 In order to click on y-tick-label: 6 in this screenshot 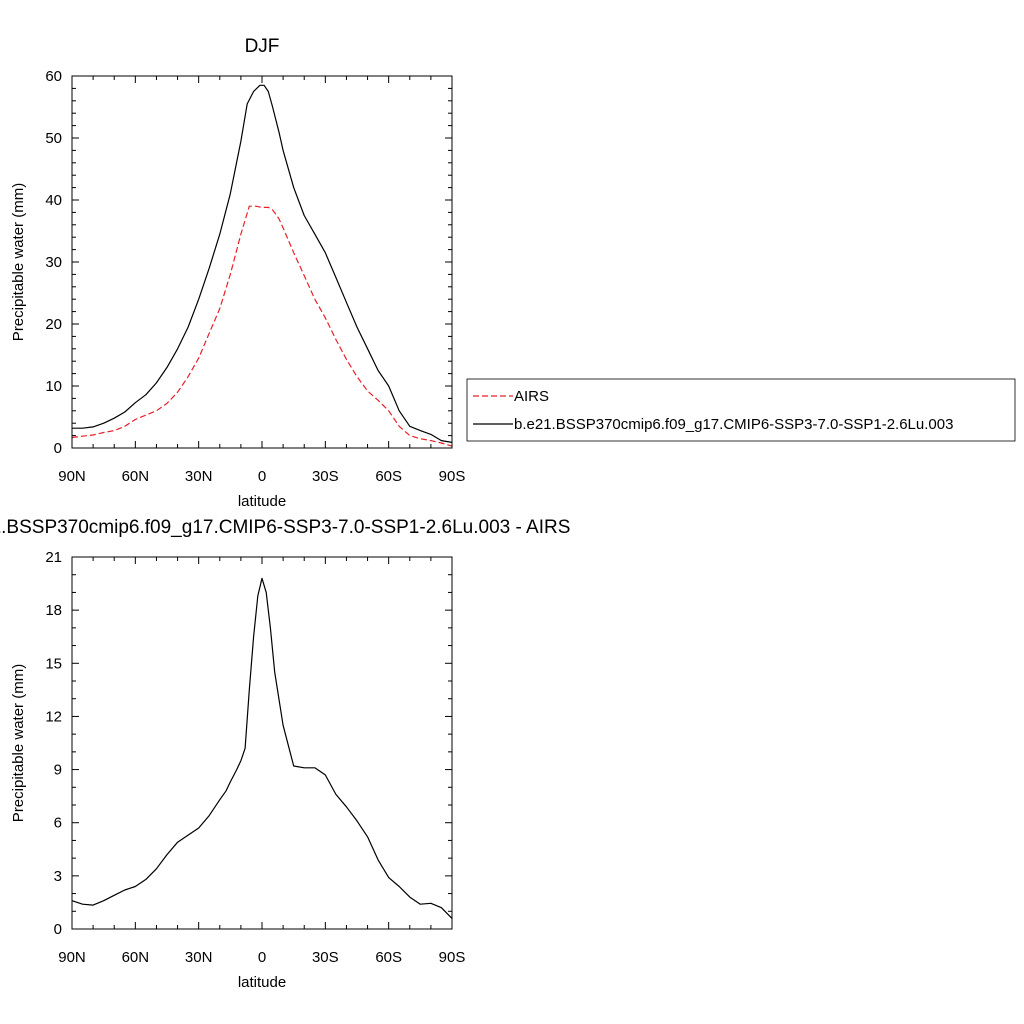, I will do `click(58, 823)`.